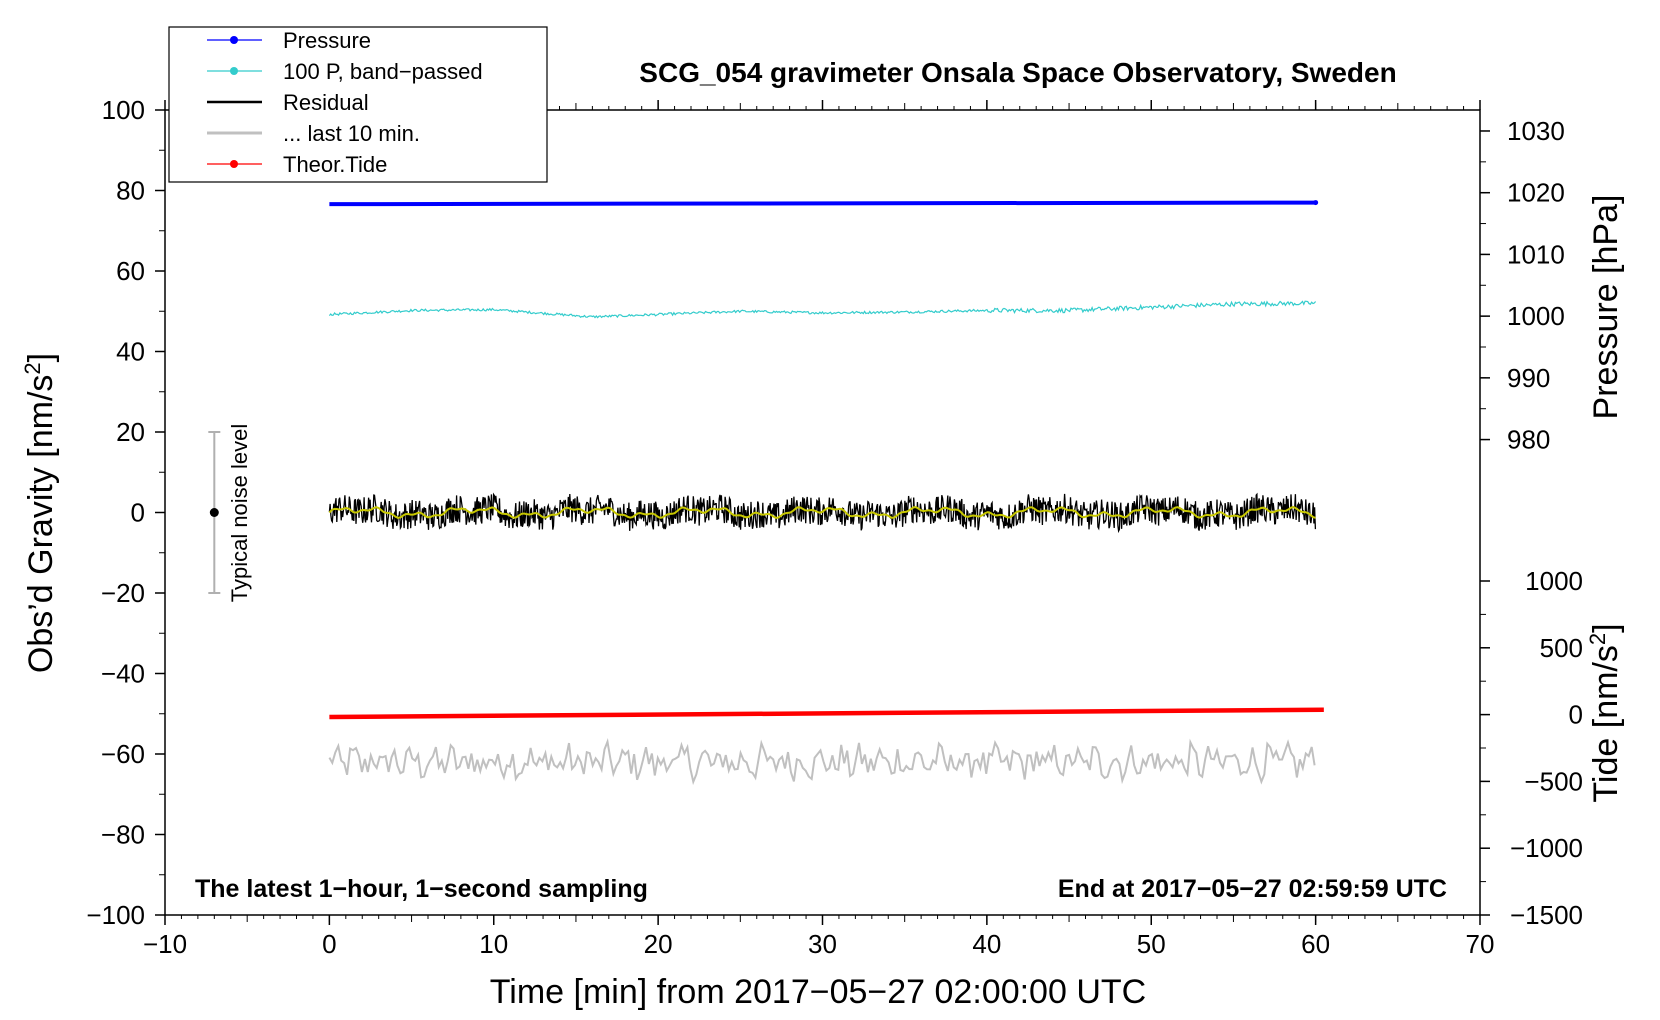 The height and width of the screenshot is (1020, 1660). Describe the element at coordinates (822, 761) in the screenshot. I see `series-line-last-10-min` at that location.